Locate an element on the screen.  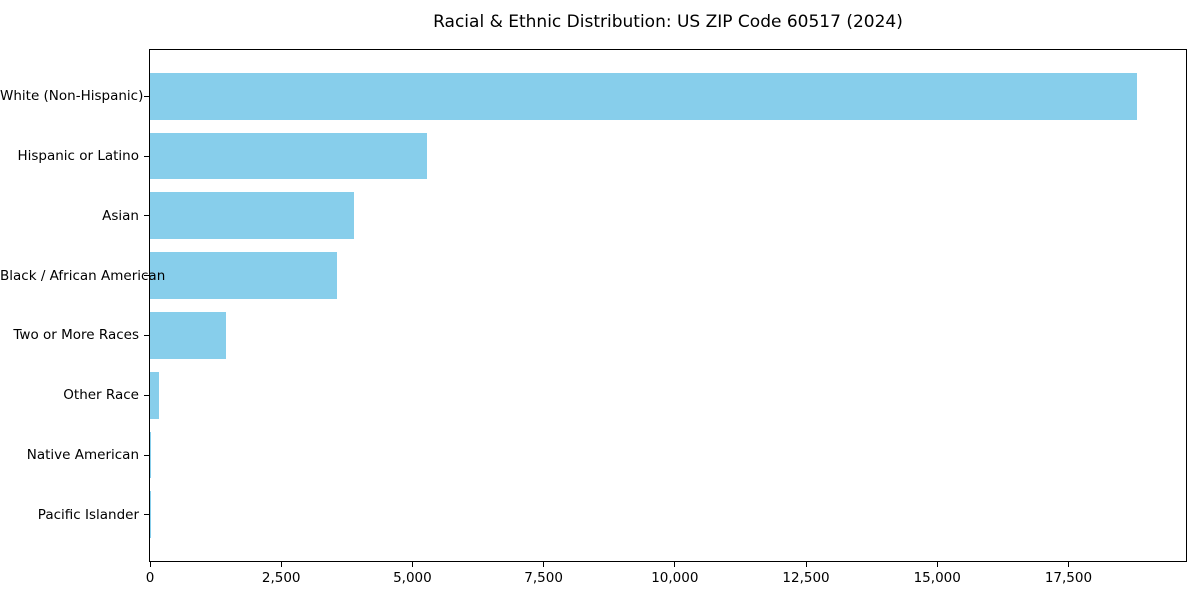
y-tick-label: Hispanic or Latino is located at coordinates (78, 156).